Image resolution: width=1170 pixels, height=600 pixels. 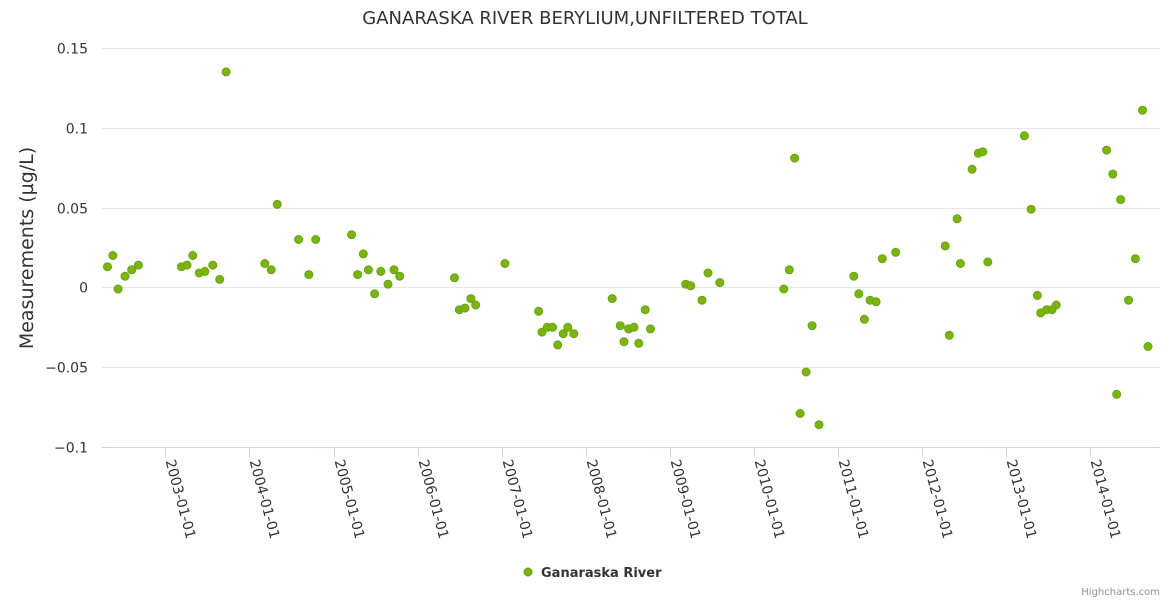 What do you see at coordinates (71, 449) in the screenshot?
I see `y-tick-label: −0.1` at bounding box center [71, 449].